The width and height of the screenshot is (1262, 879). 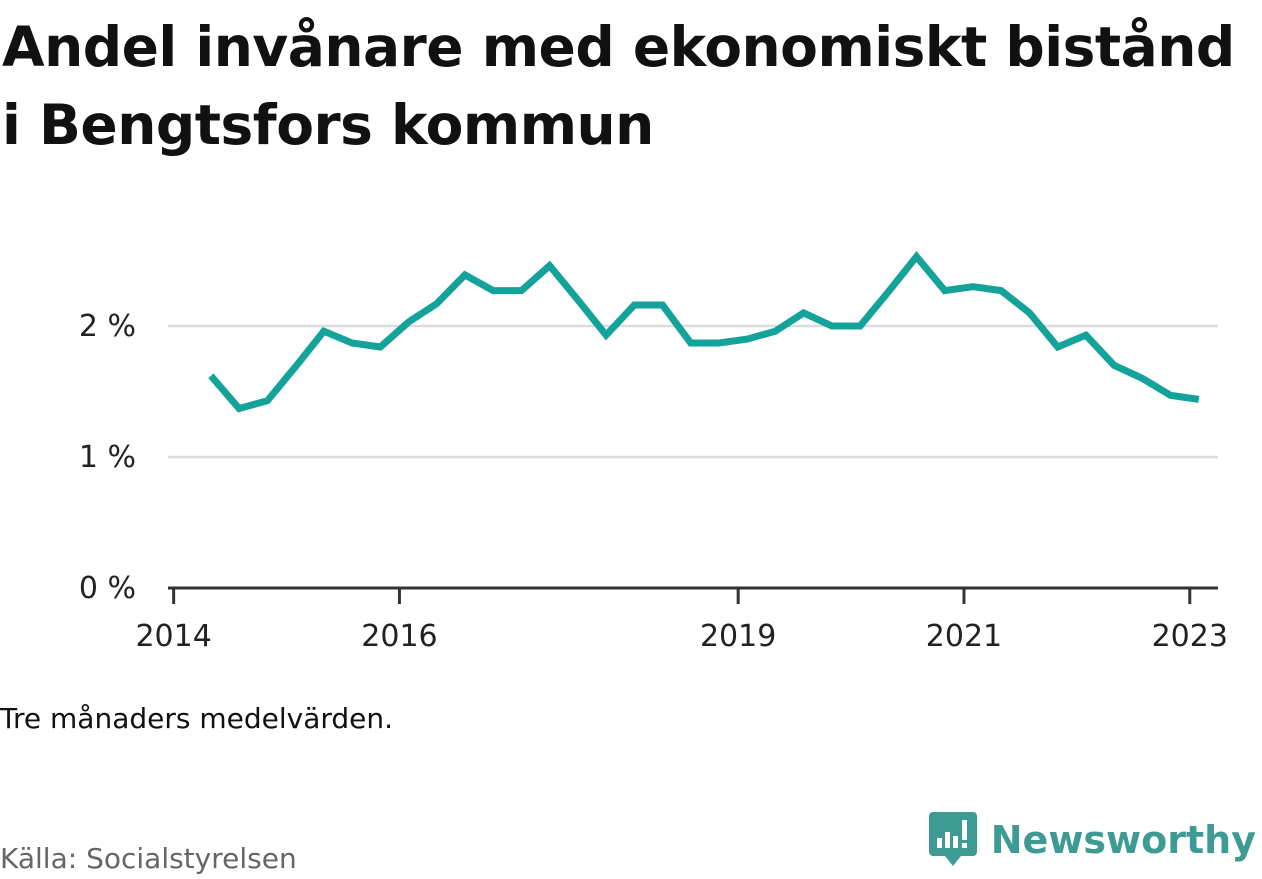 What do you see at coordinates (964, 636) in the screenshot?
I see `x-tick-label: 2021` at bounding box center [964, 636].